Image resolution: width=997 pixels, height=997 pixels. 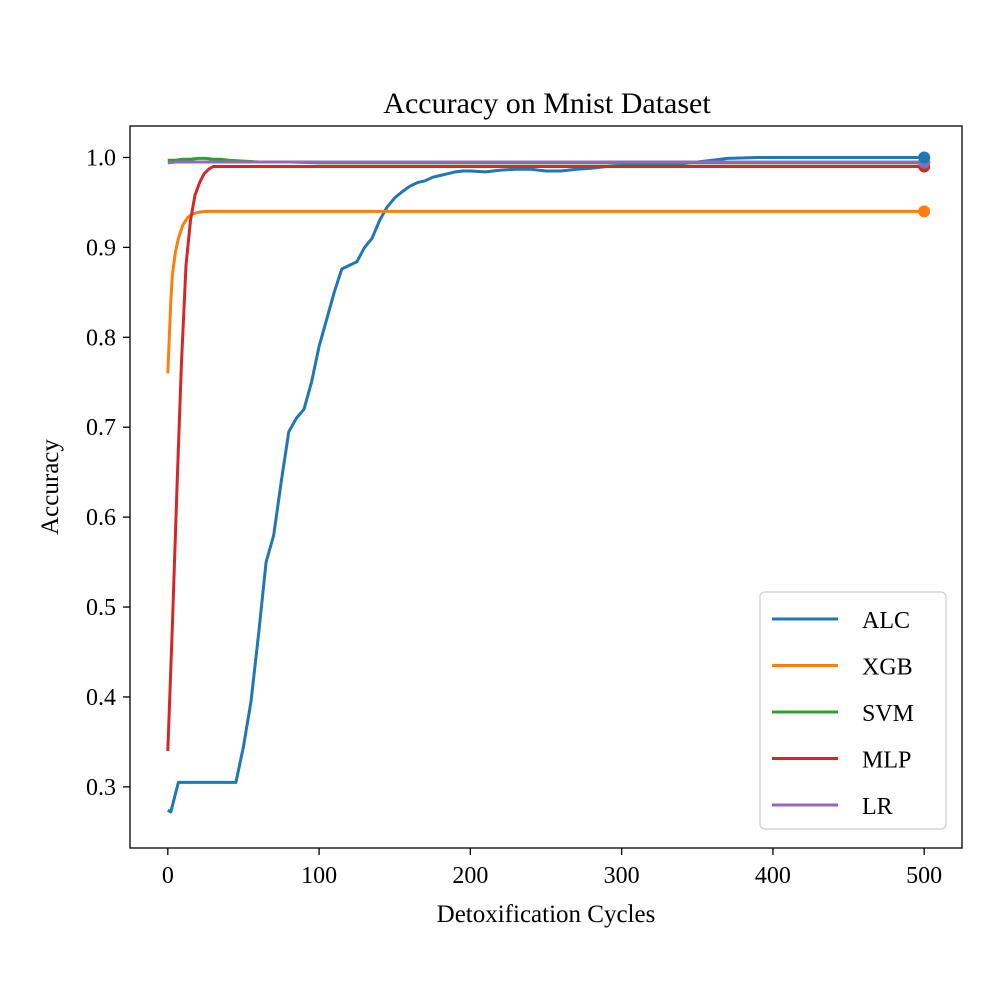 I want to click on x-axis: 0 100 200 300 400 500, so click(x=552, y=868).